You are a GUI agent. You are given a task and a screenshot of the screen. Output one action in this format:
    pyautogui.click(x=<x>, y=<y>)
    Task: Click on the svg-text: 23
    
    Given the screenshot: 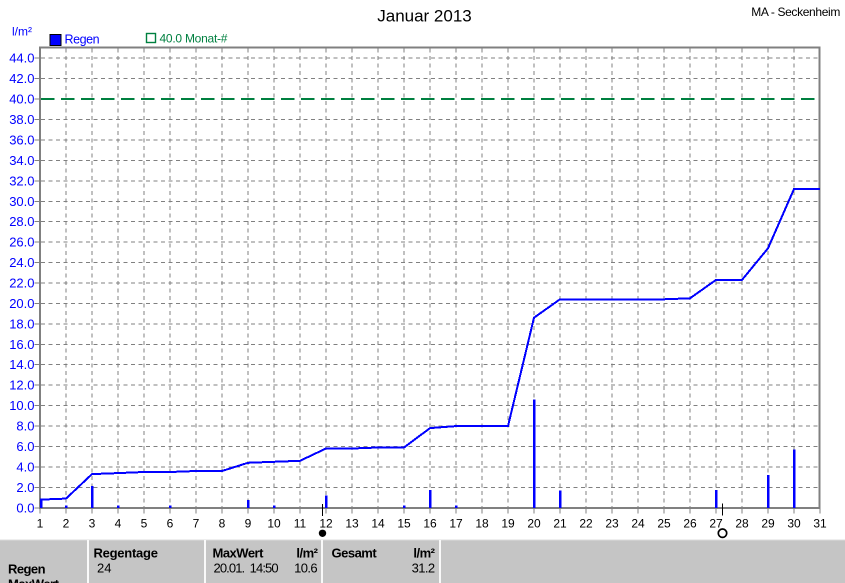 What is the action you would take?
    pyautogui.click(x=612, y=523)
    